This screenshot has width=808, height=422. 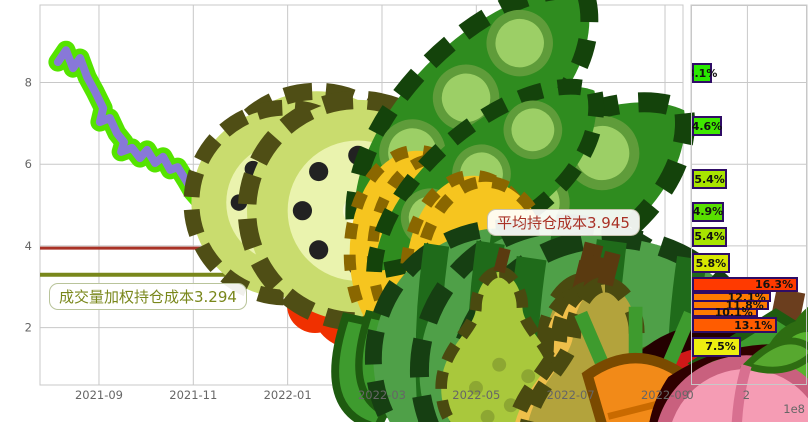 I want to click on volume-bar-label: 16.3%, so click(x=774, y=284).